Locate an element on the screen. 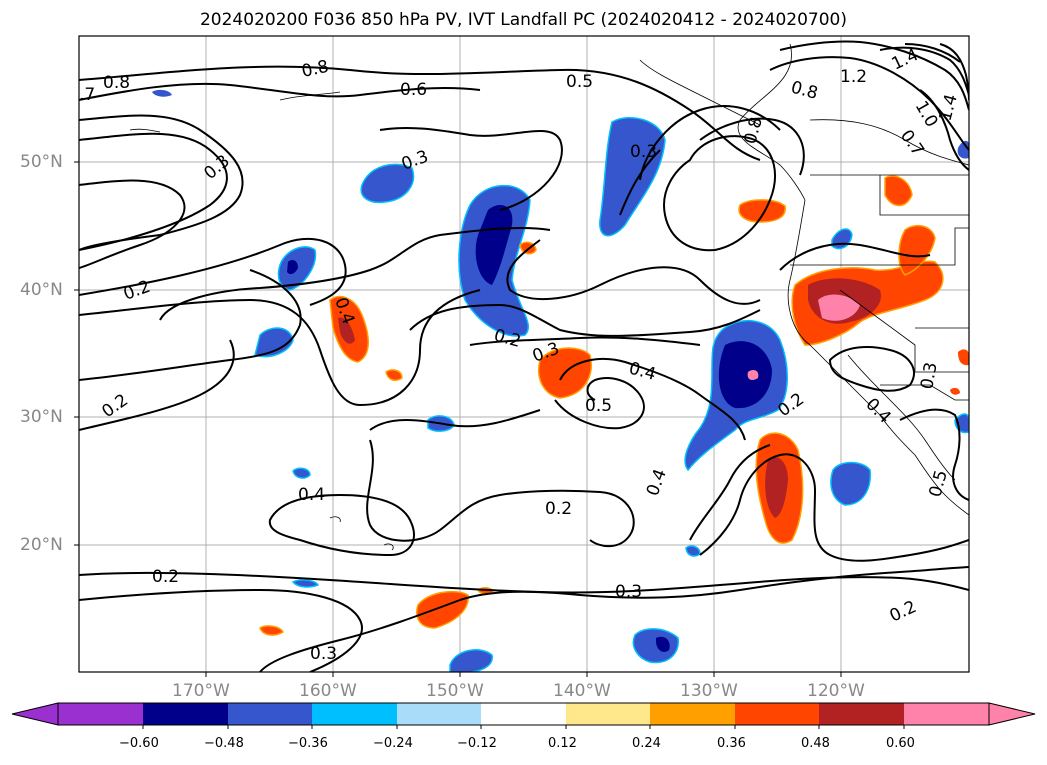  lon-tick-label: 160°W is located at coordinates (328, 691).